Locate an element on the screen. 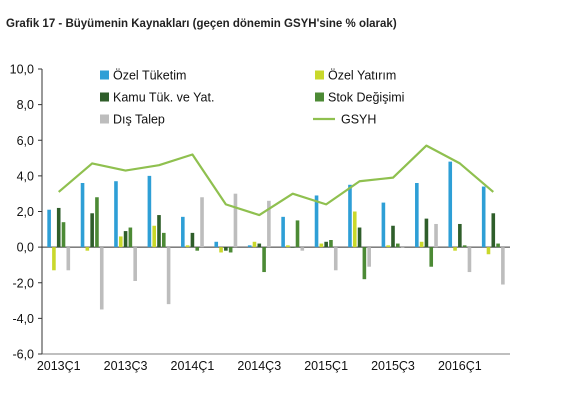  y-tick-label: 4,0 is located at coordinates (25, 176).